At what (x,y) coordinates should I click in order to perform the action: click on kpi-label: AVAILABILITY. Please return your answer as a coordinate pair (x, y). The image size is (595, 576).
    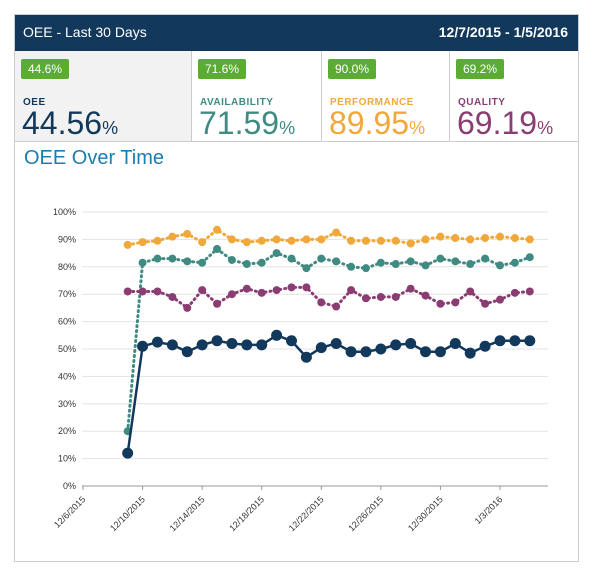
    Looking at the image, I should click on (237, 102).